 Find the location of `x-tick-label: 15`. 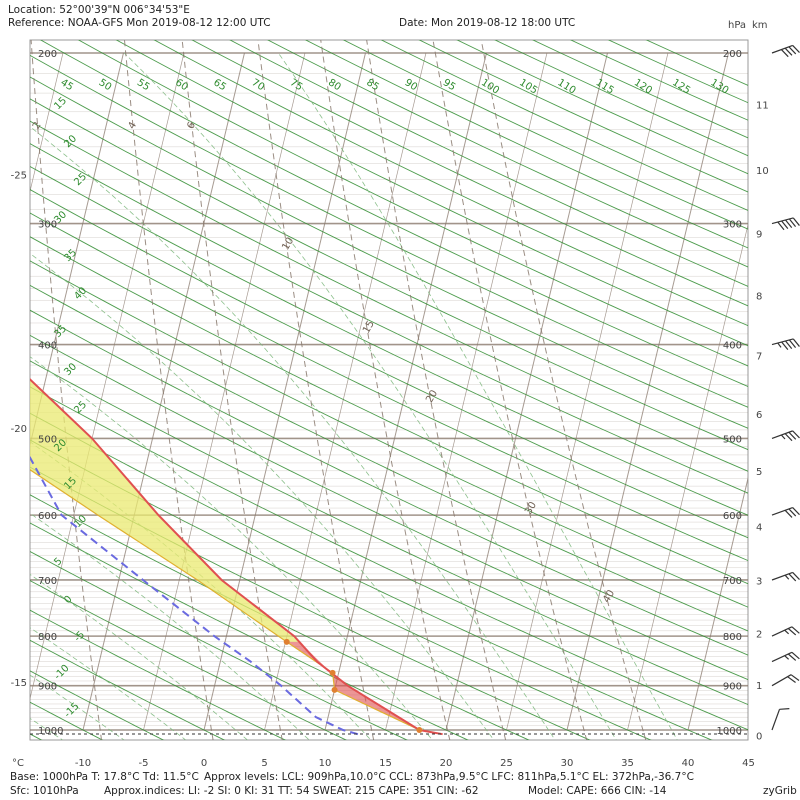

x-tick-label: 15 is located at coordinates (385, 763).